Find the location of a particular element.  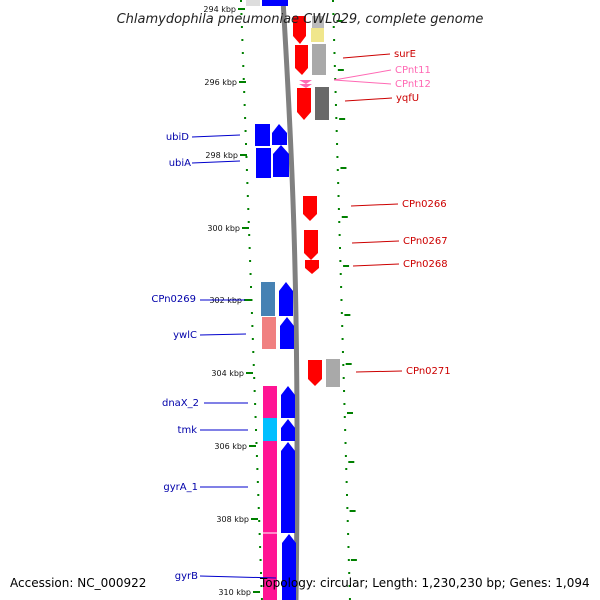

feature-block-yellow-top is located at coordinates (317, 35).